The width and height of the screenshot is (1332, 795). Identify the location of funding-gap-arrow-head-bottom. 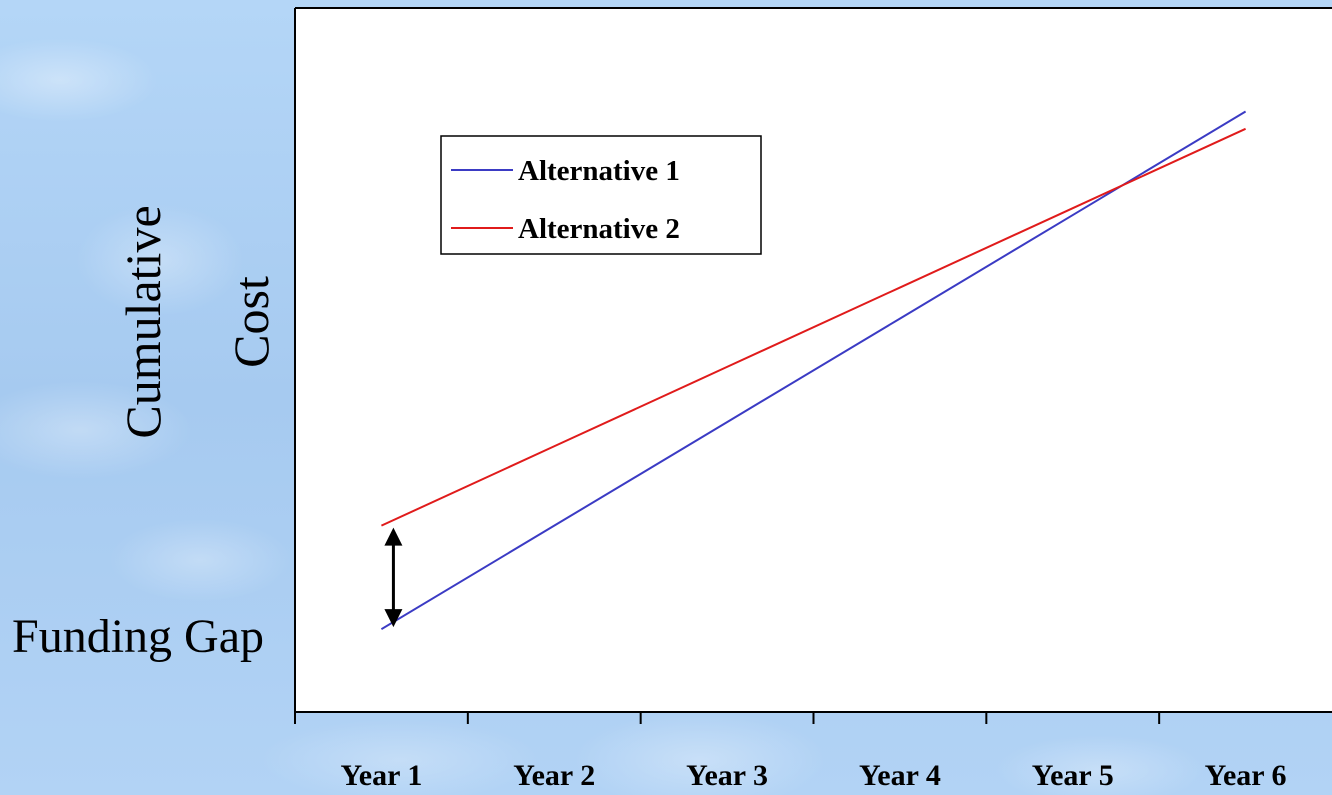
(393, 618).